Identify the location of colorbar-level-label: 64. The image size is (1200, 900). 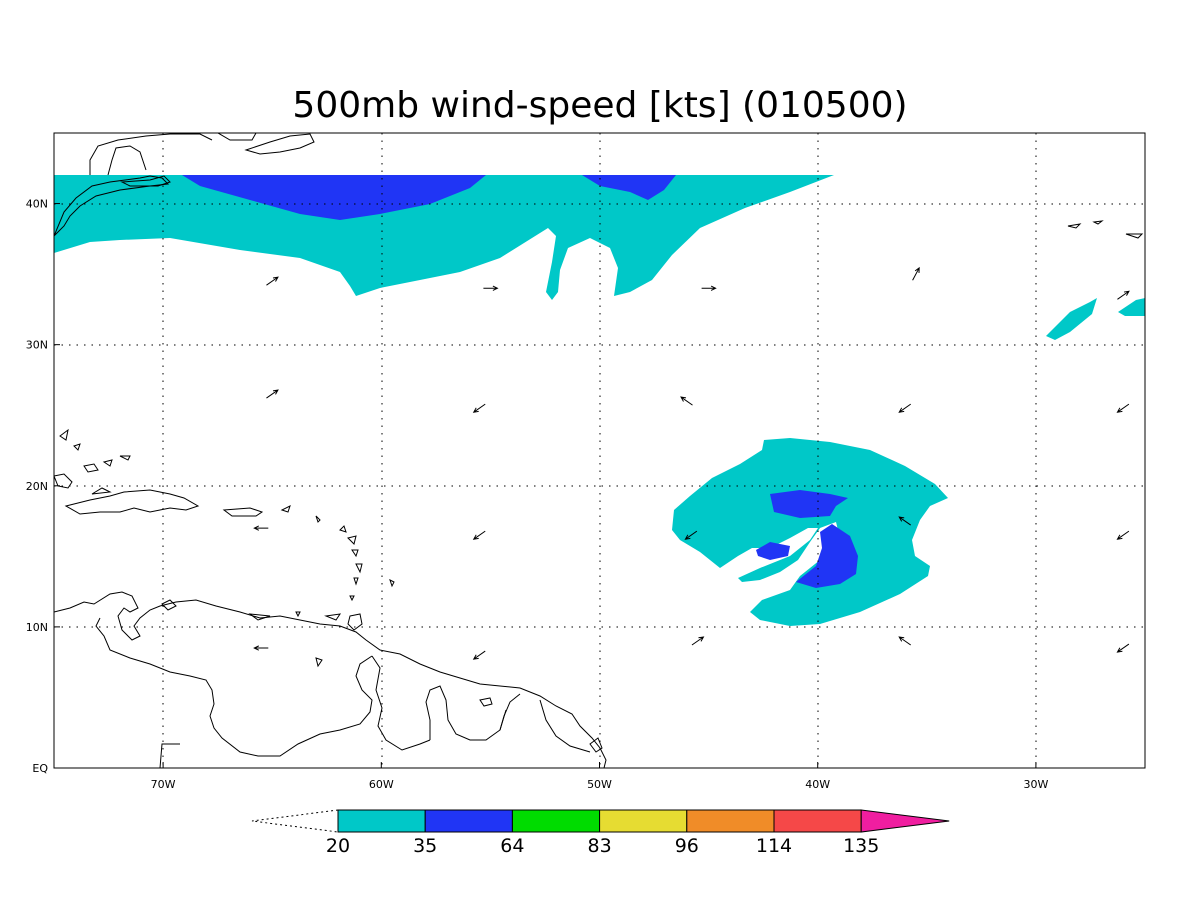
(512, 846).